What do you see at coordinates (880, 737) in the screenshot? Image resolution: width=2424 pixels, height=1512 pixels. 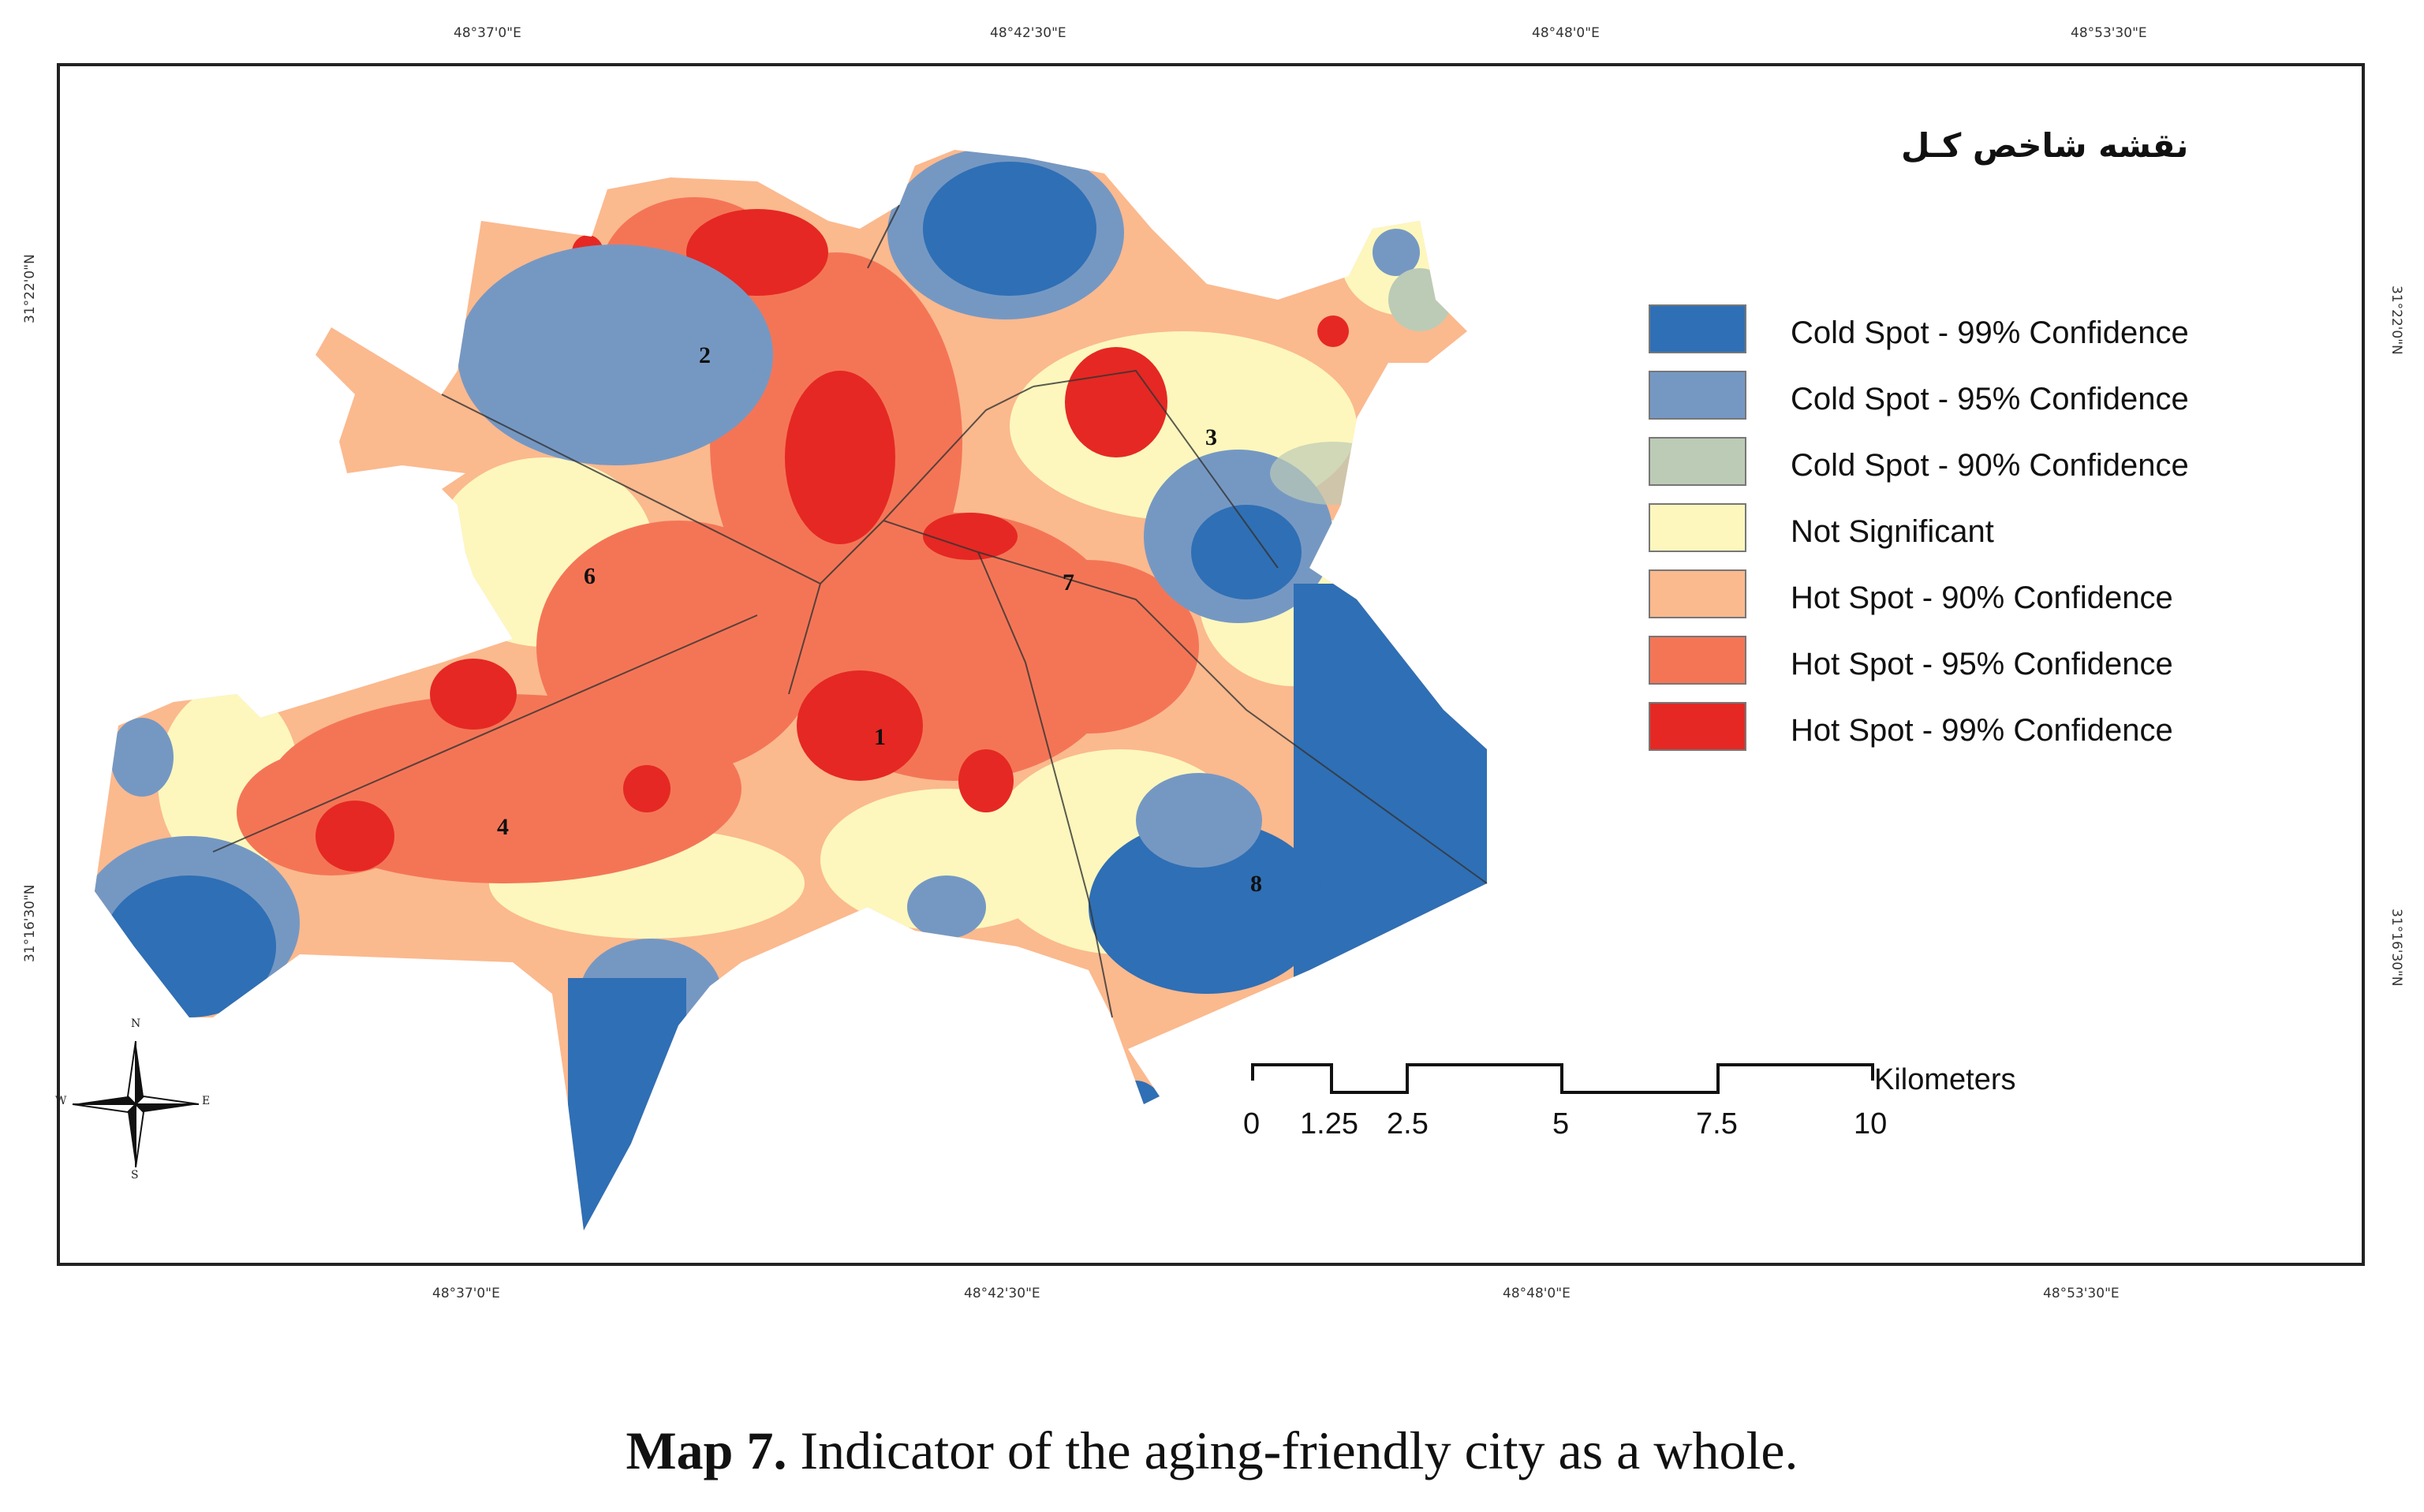 I see `district-label: 1` at bounding box center [880, 737].